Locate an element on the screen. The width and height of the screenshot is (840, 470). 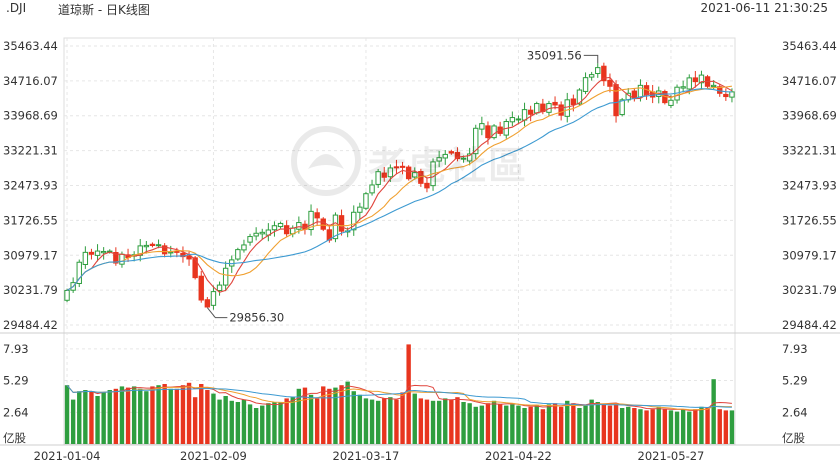
high-annotation-leader is located at coordinates (591, 59).